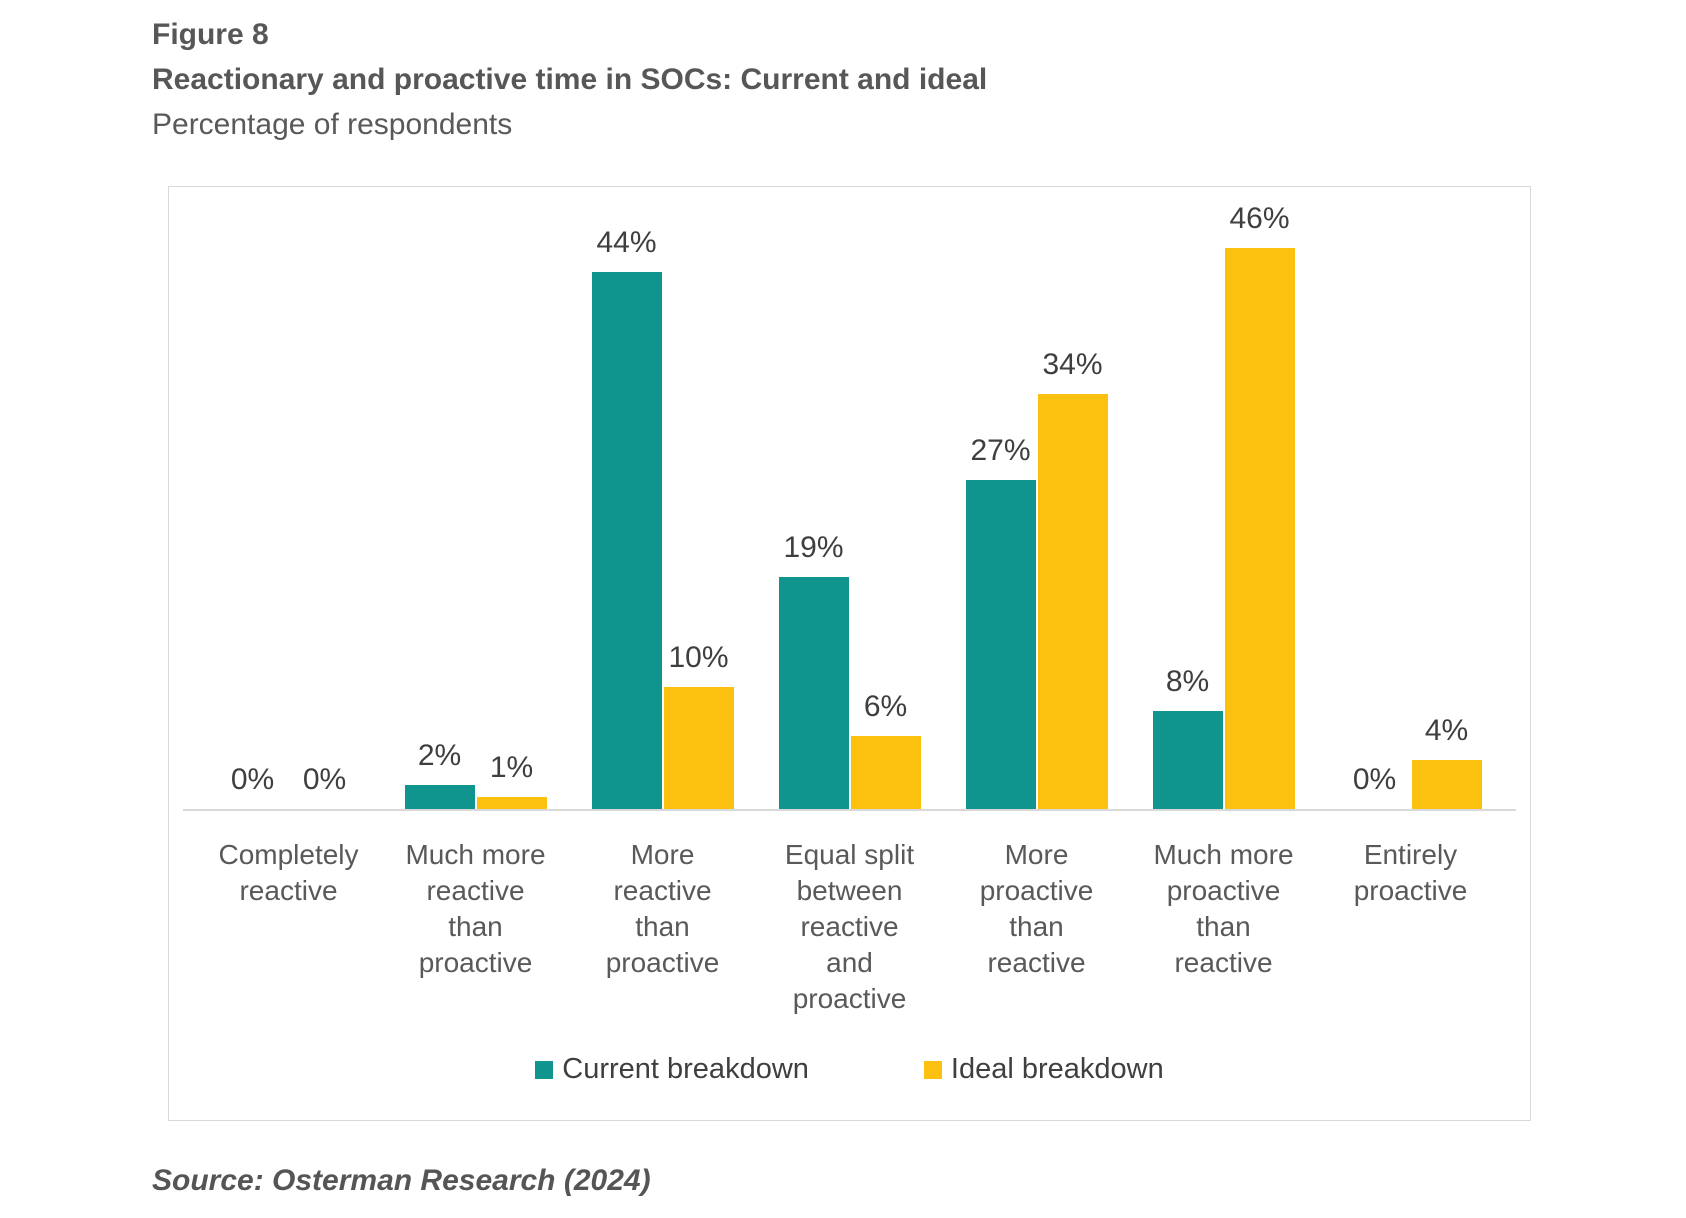  Describe the element at coordinates (1410, 761) in the screenshot. I see `bar-group: 0% 4%` at that location.